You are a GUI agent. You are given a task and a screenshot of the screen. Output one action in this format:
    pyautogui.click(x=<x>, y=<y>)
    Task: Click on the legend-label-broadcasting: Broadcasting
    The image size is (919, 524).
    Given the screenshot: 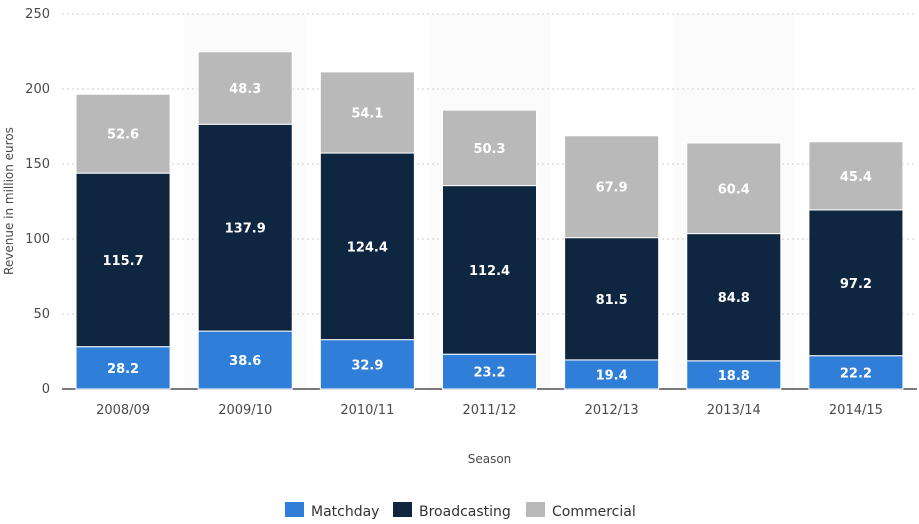 What is the action you would take?
    pyautogui.click(x=465, y=512)
    